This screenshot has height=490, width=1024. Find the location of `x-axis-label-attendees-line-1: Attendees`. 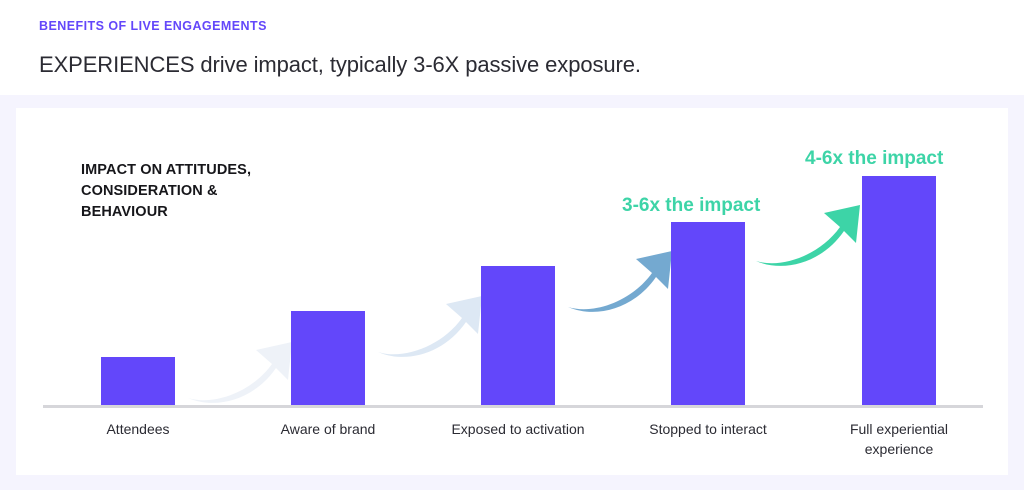

x-axis-label-attendees-line-1: Attendees is located at coordinates (138, 429).